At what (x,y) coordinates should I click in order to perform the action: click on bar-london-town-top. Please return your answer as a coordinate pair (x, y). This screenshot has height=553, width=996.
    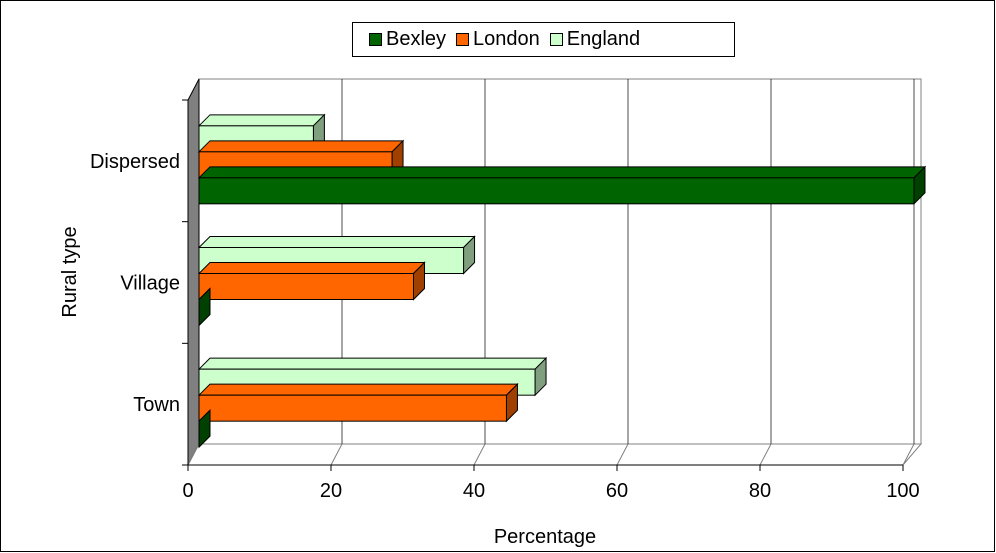
    Looking at the image, I should click on (358, 389).